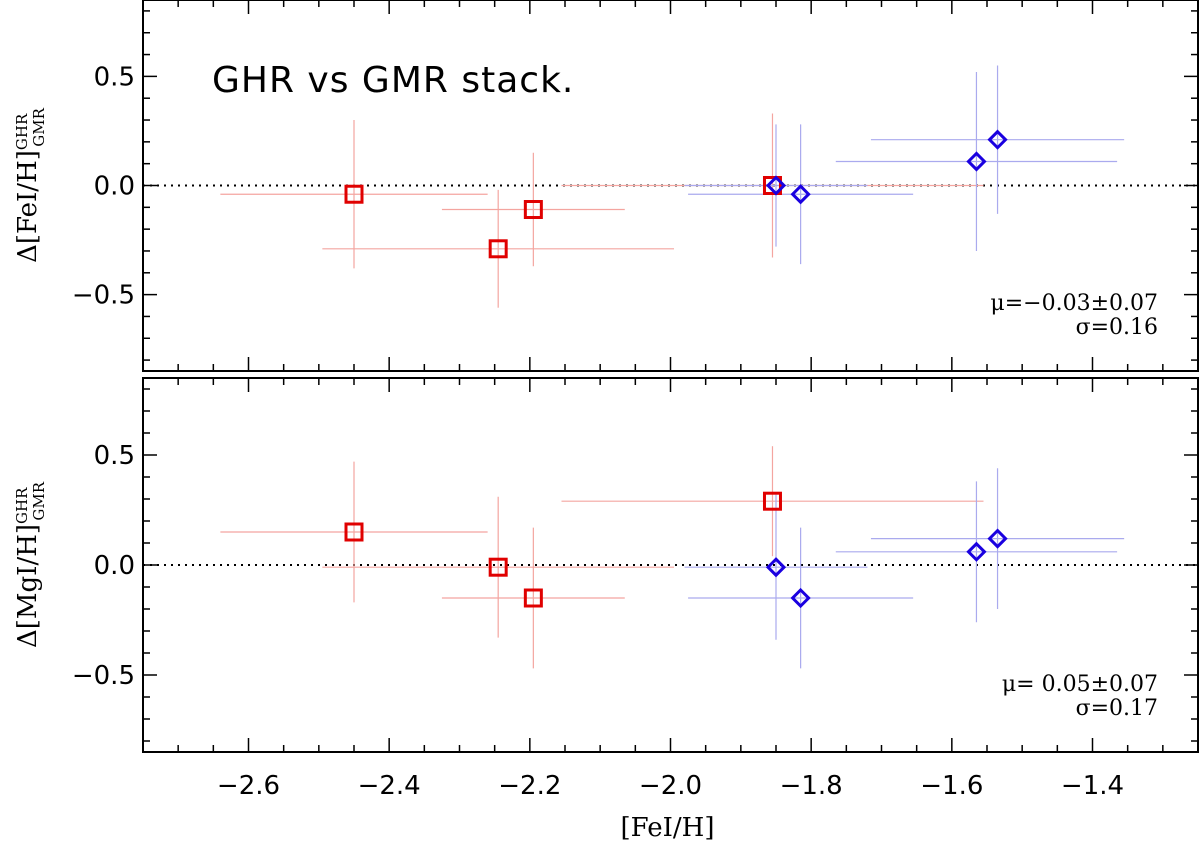 This screenshot has width=1200, height=843. I want to click on stat-sigma: σ=0.17, so click(1117, 708).